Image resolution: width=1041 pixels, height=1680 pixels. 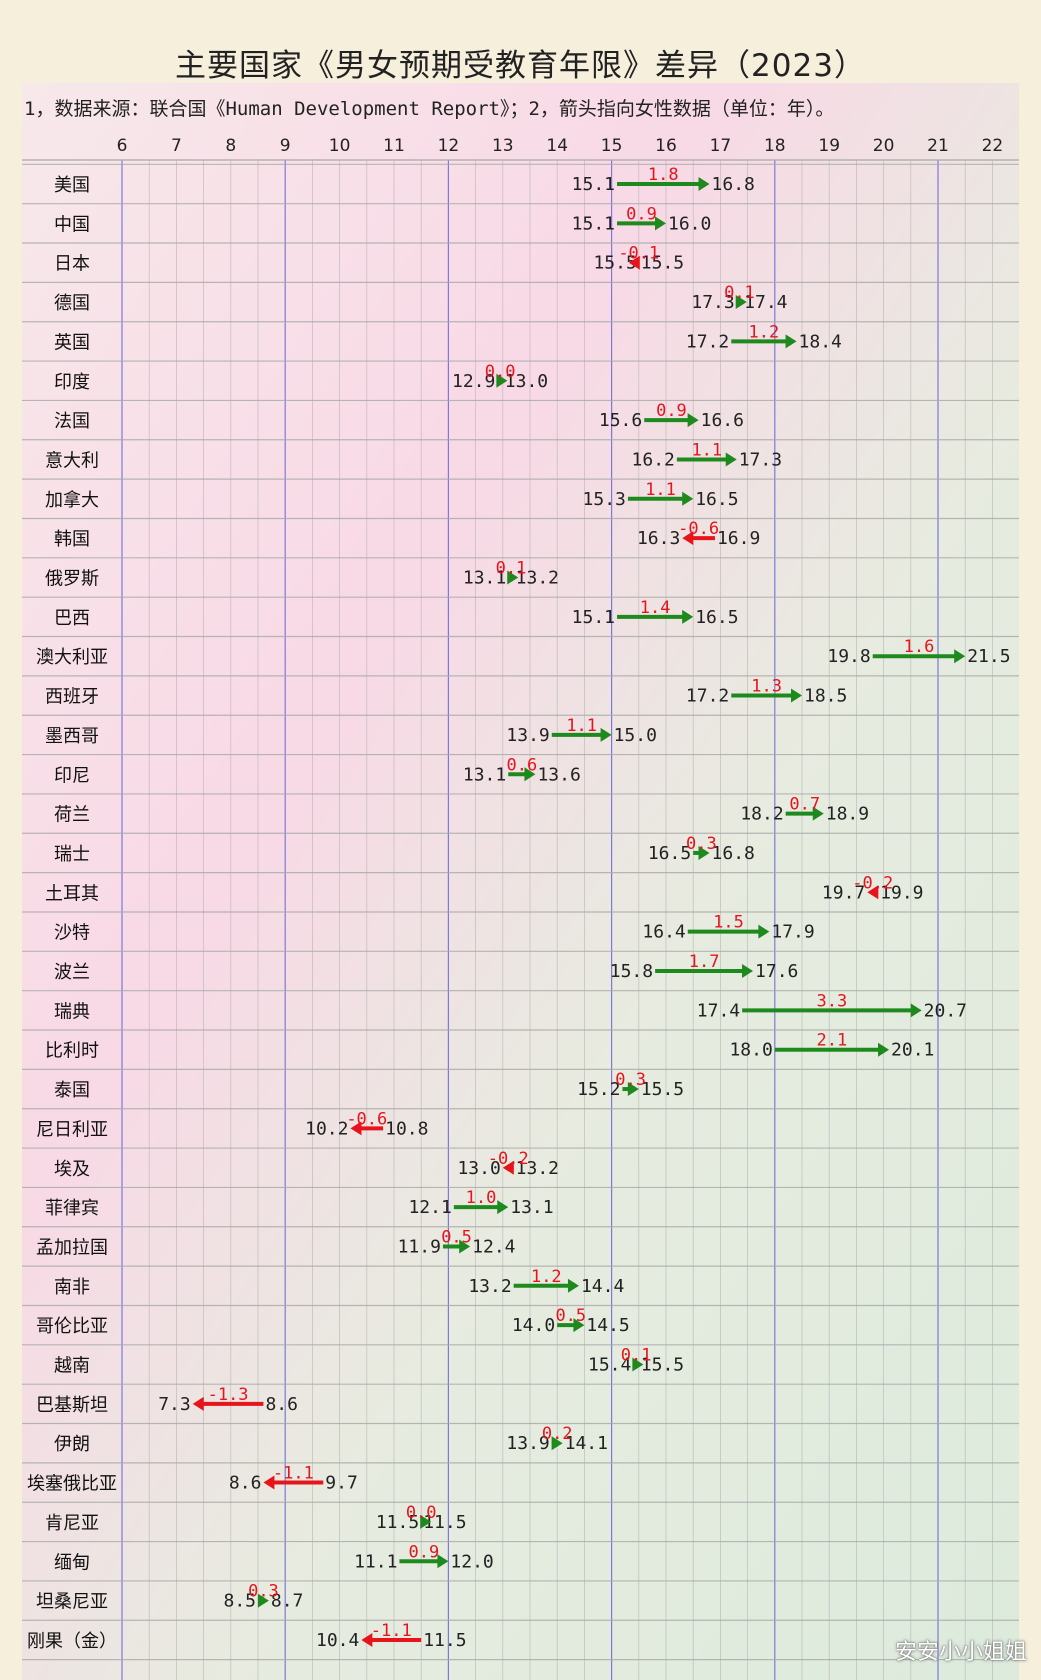 What do you see at coordinates (510, 1006) in the screenshot?
I see `data-row: 瑞典 17.4 20.7 3.3` at bounding box center [510, 1006].